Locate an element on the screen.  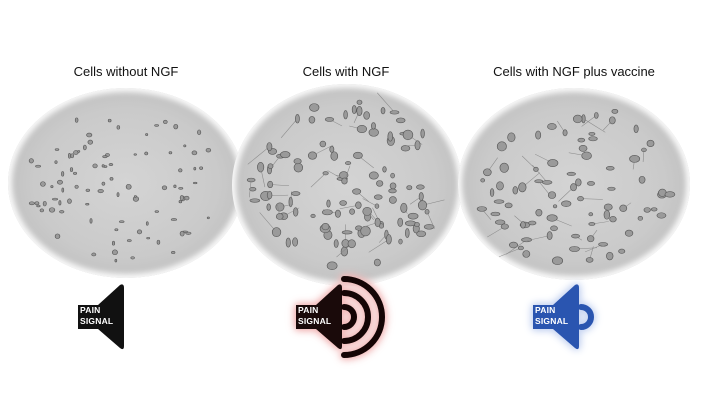
pain-signal-speaker-quiet-icon: PAIN SIGNAL is located at coordinates (563, 318).